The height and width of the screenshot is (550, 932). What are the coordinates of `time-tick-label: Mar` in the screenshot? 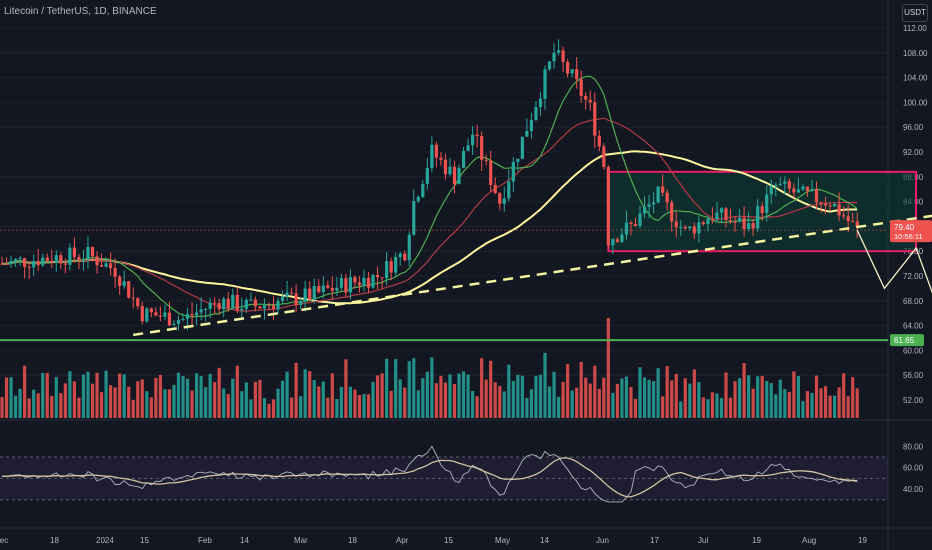 It's located at (301, 540).